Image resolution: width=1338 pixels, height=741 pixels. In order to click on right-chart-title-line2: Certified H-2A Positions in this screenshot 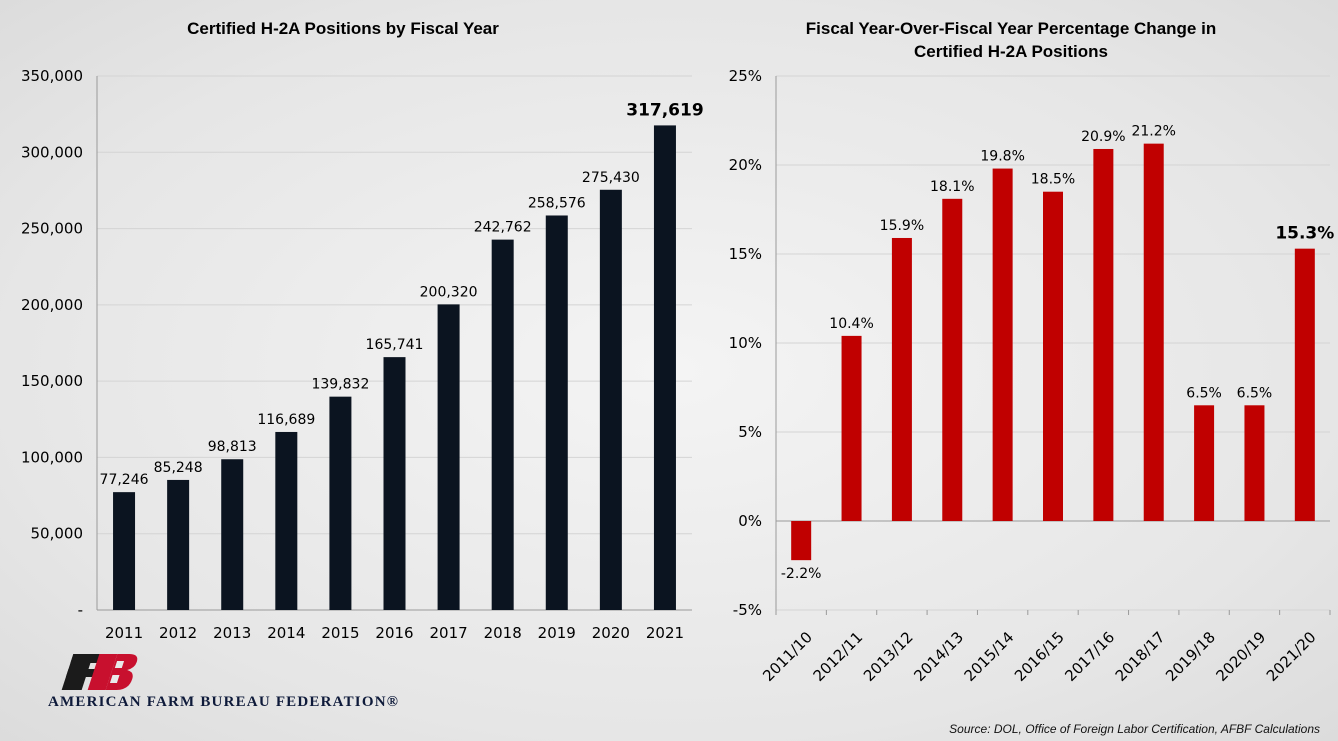, I will do `click(1011, 51)`.